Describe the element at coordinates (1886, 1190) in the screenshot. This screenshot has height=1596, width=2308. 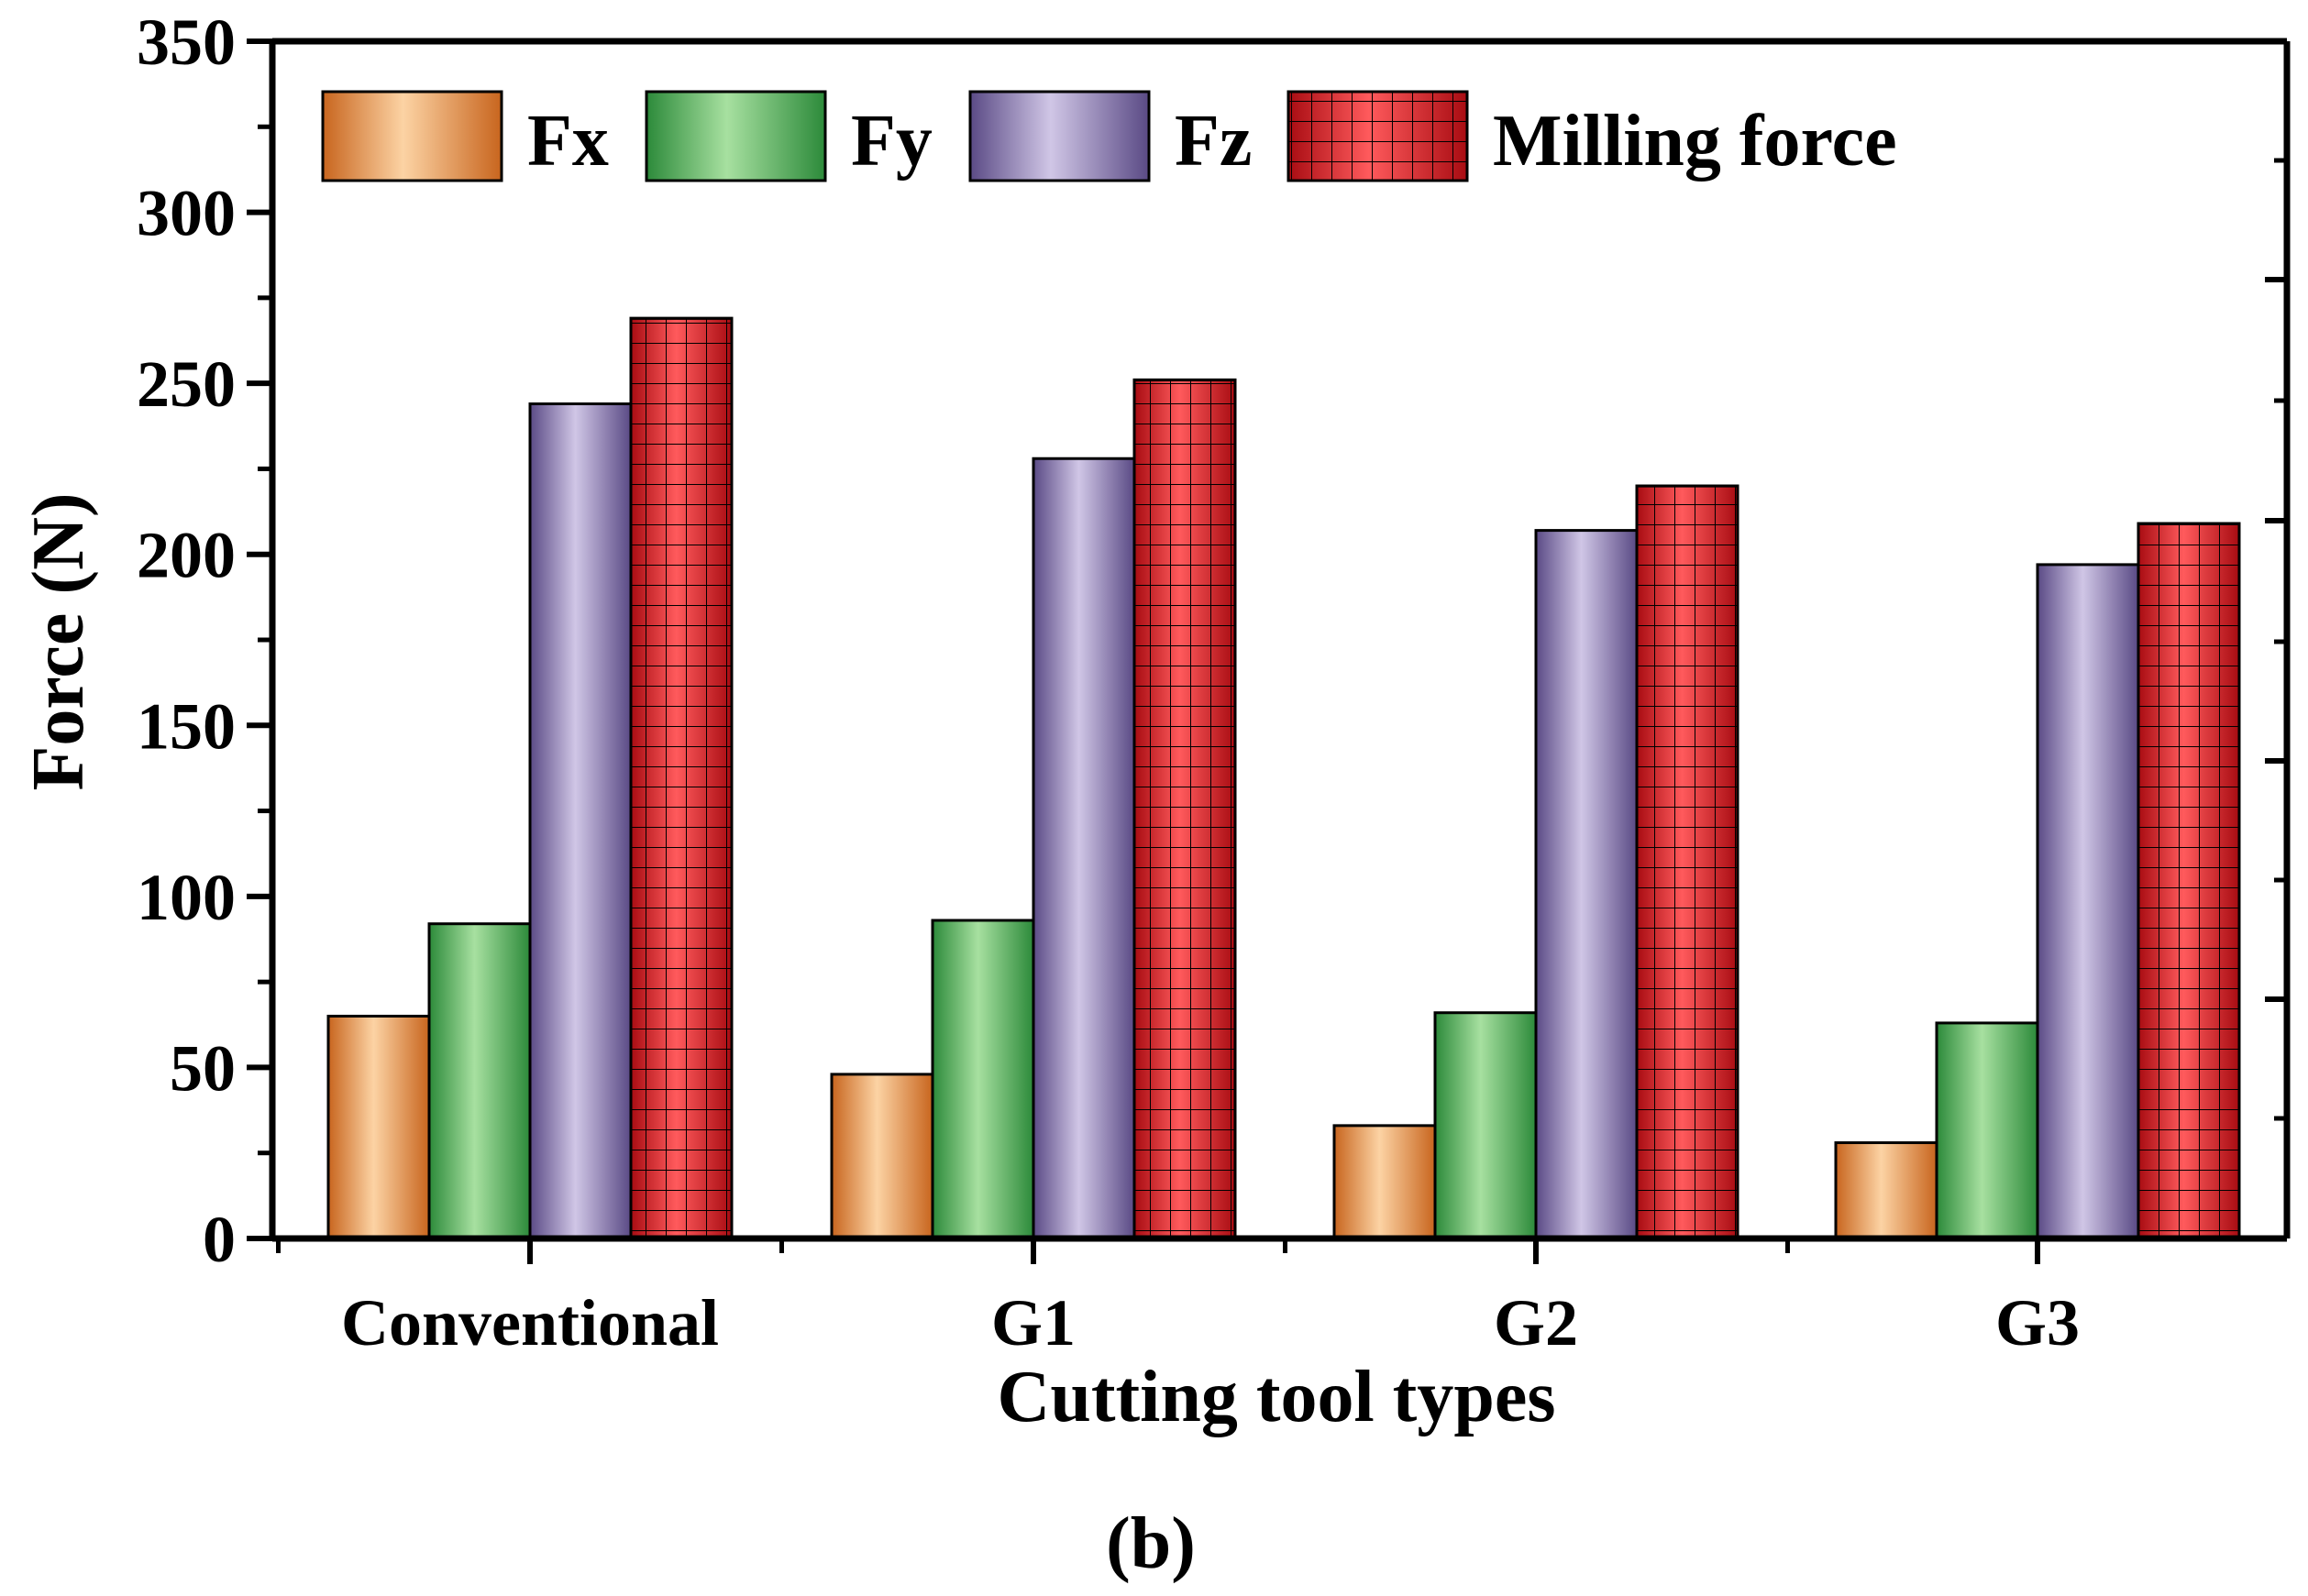
I see `bar-fx-g3` at that location.